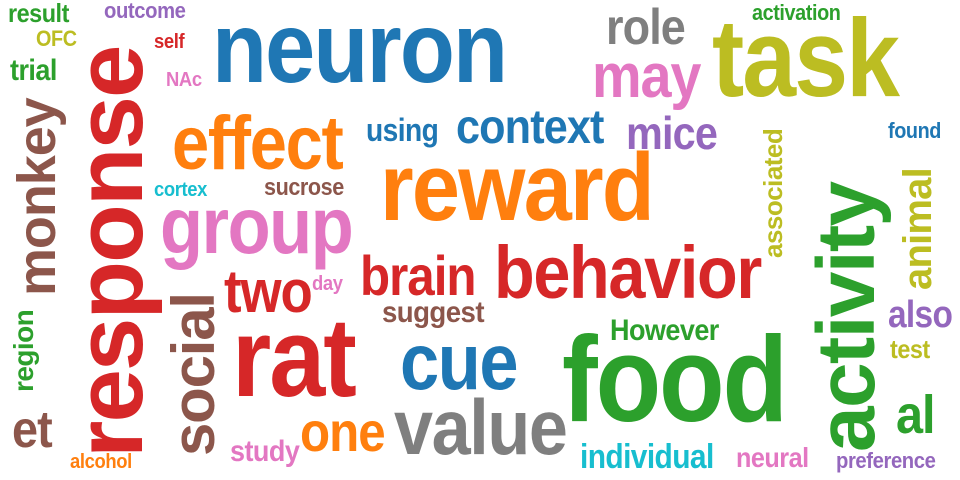 This screenshot has height=480, width=960. I want to click on word-using: using, so click(402, 130).